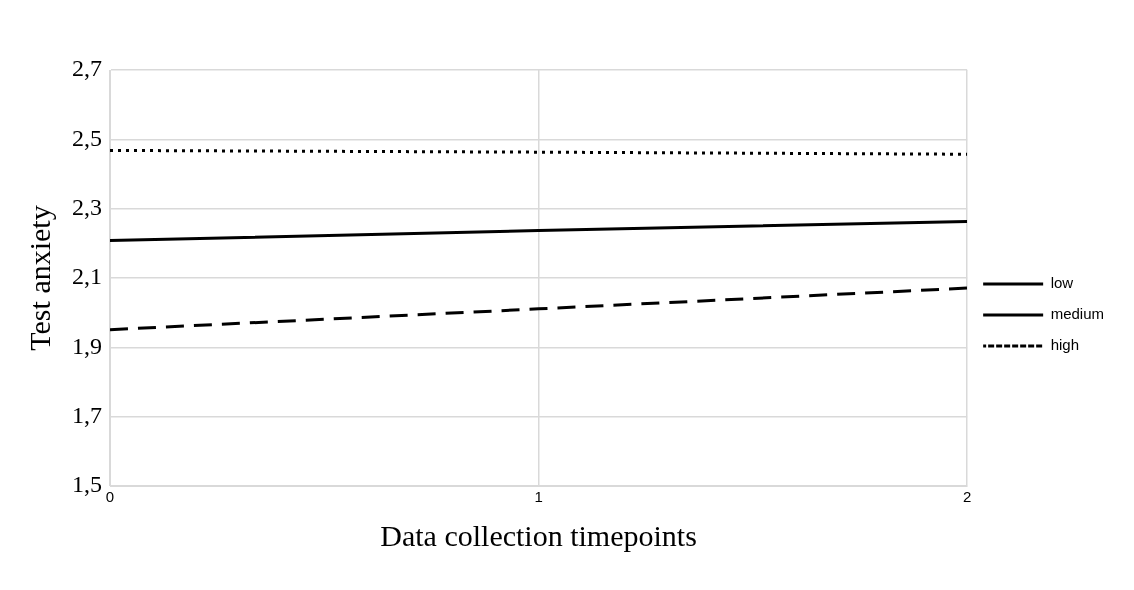  Describe the element at coordinates (538, 535) in the screenshot. I see `x-axis-title: Data collection timepoints` at that location.